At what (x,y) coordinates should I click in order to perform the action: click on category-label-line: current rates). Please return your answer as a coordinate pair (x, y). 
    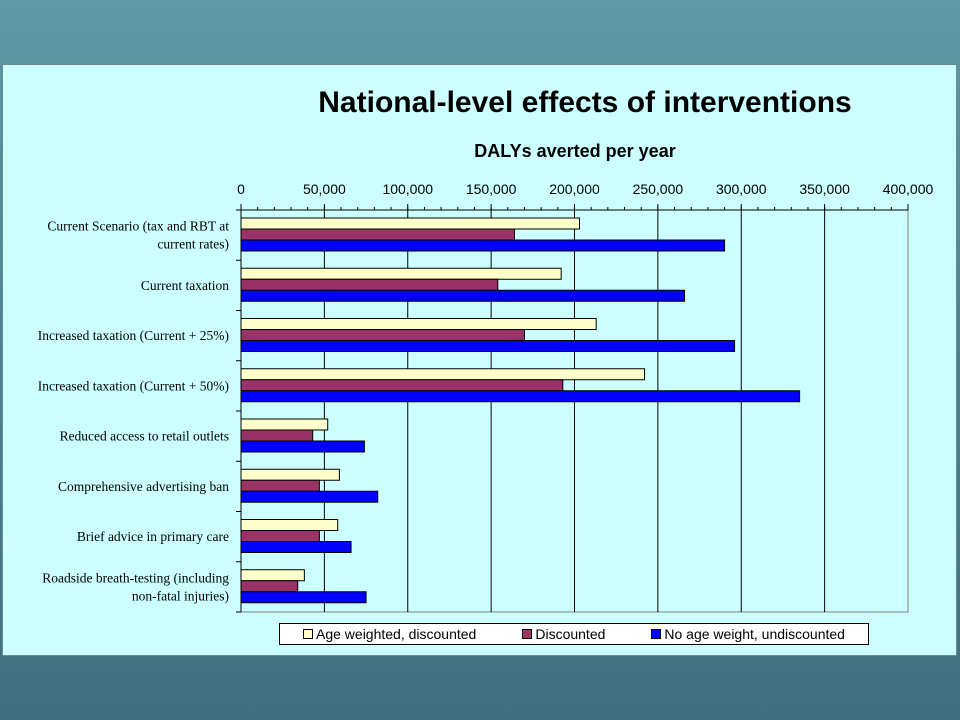
    Looking at the image, I should click on (193, 244).